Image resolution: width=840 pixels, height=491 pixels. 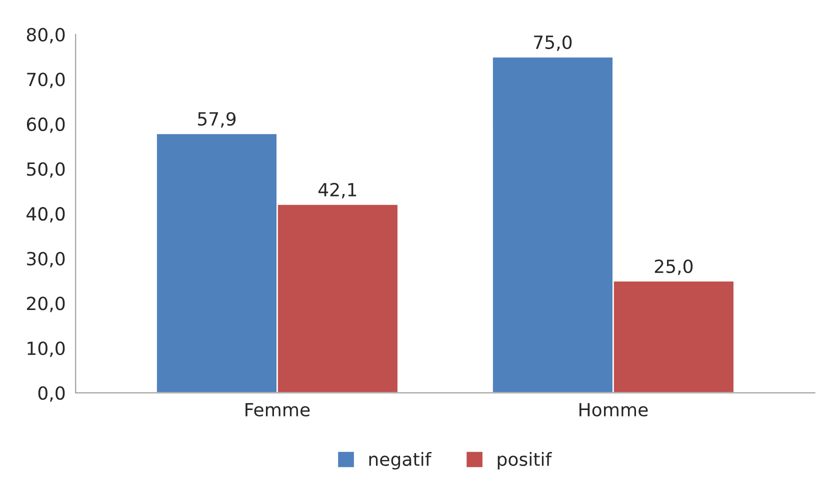 I want to click on data-label: 57,9, so click(x=217, y=120).